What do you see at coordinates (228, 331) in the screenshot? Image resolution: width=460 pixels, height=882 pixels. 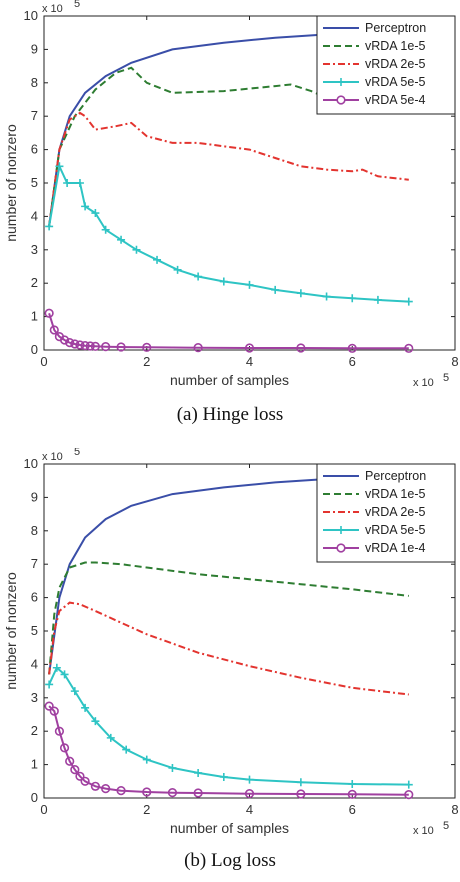 I see `hinge-series-4-line` at bounding box center [228, 331].